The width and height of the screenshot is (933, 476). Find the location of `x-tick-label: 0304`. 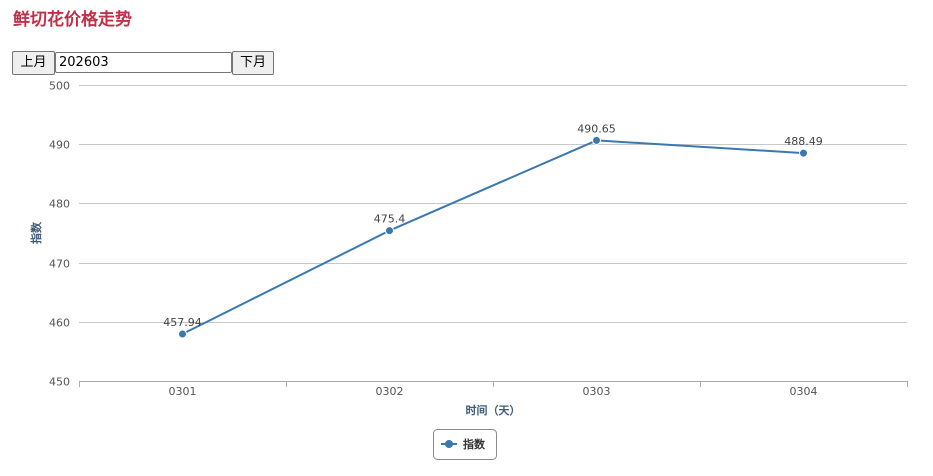

x-tick-label: 0304 is located at coordinates (804, 391).